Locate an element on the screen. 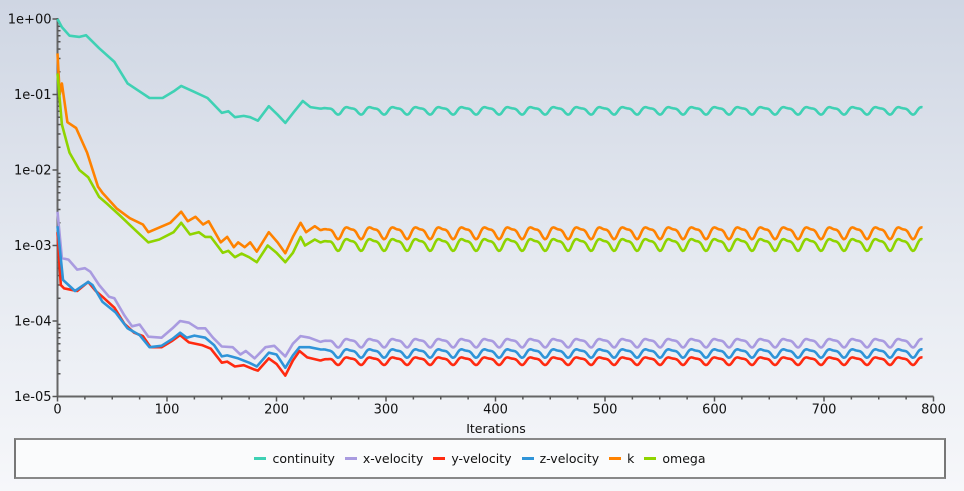 The image size is (964, 491). x-tick-label: 500 is located at coordinates (605, 410).